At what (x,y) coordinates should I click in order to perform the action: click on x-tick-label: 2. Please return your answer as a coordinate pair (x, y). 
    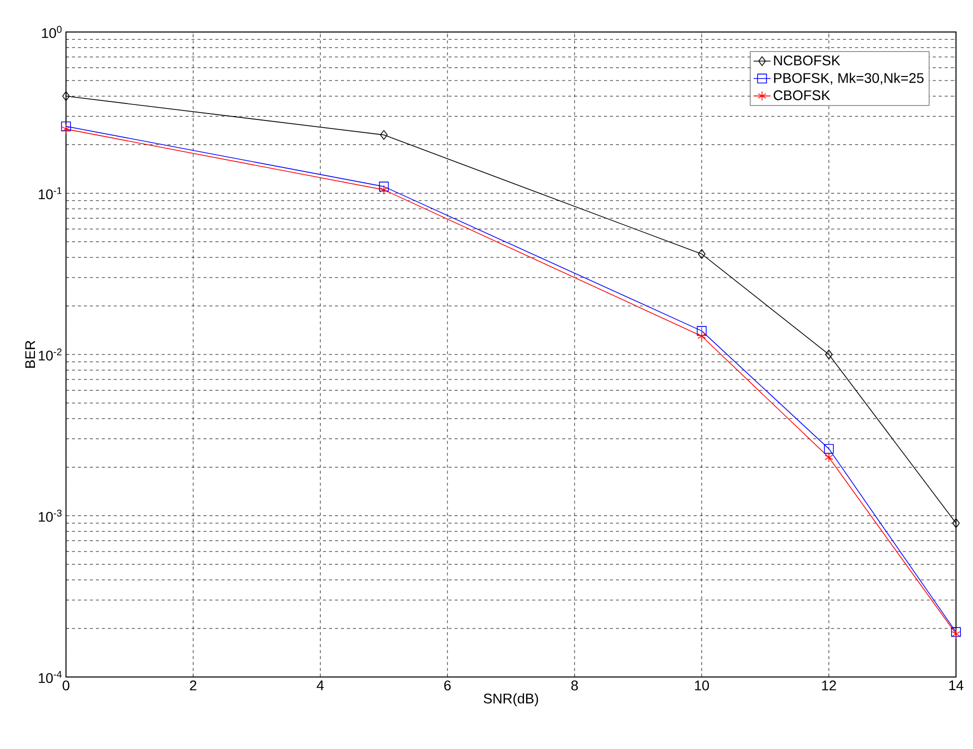
    Looking at the image, I should click on (193, 685).